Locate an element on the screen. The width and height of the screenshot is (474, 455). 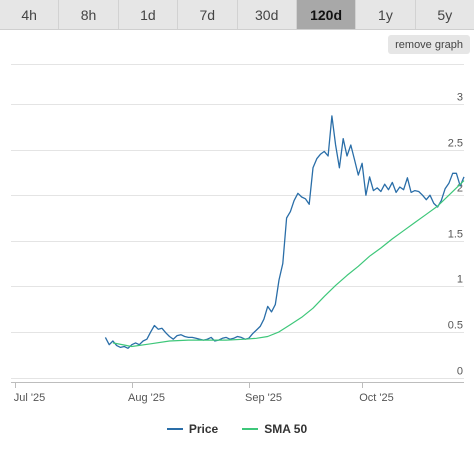
tab-30d: 30d is located at coordinates (267, 14).